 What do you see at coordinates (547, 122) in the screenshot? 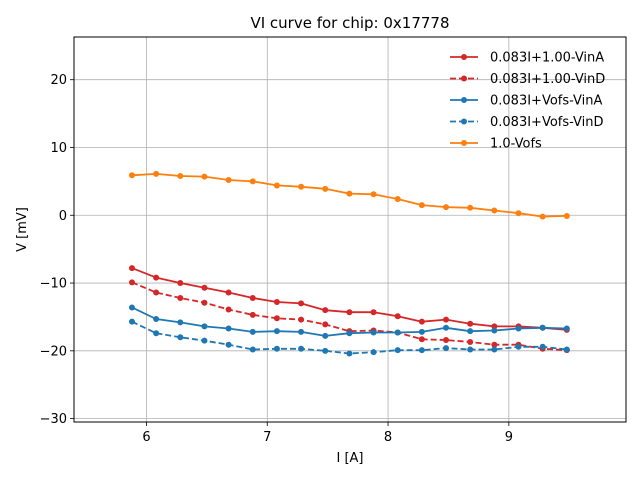
I see `legend-label: 0.083I+Vofs-VinD` at bounding box center [547, 122].